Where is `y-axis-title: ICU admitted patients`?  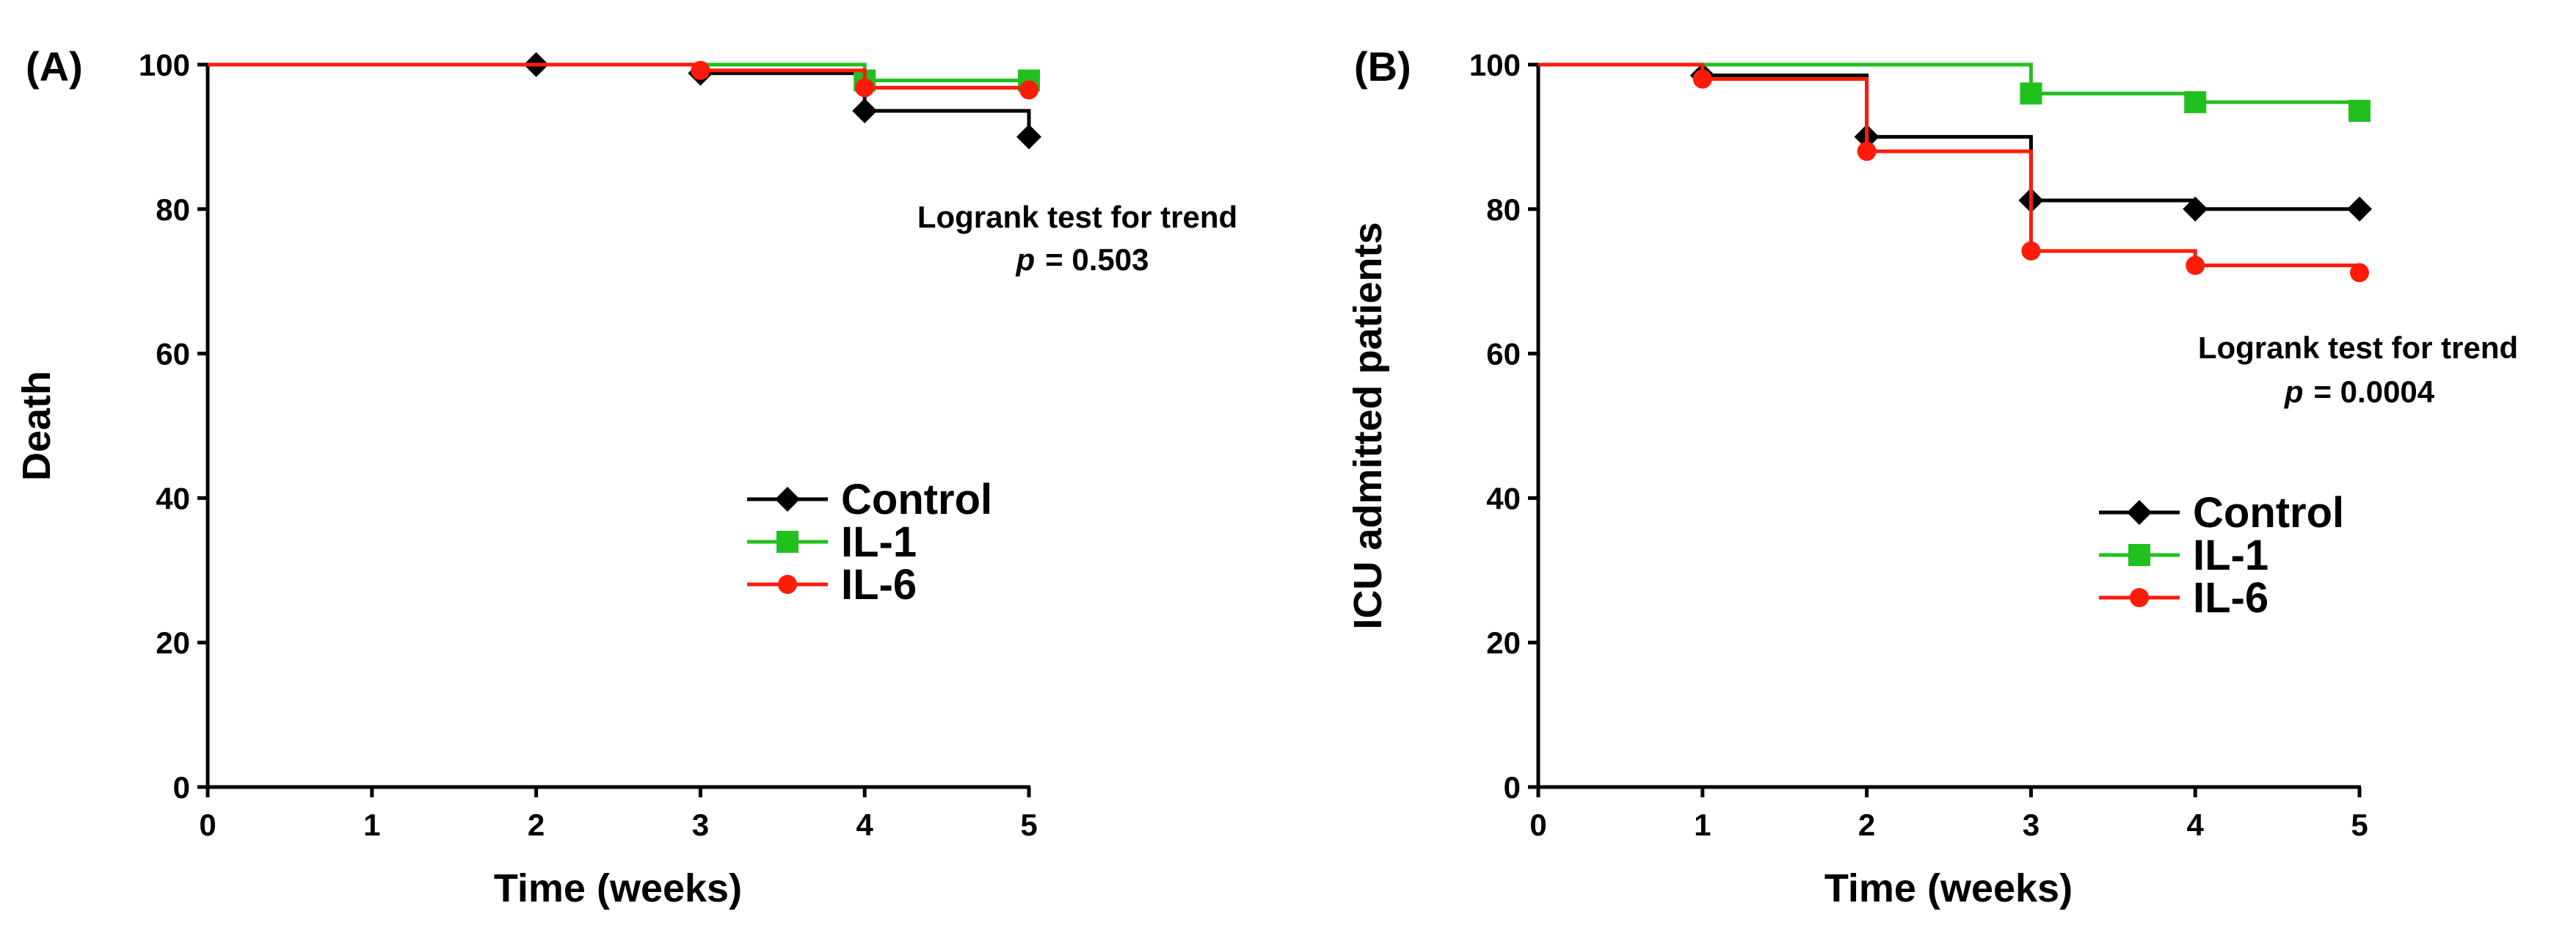
y-axis-title: ICU admitted patients is located at coordinates (1368, 425).